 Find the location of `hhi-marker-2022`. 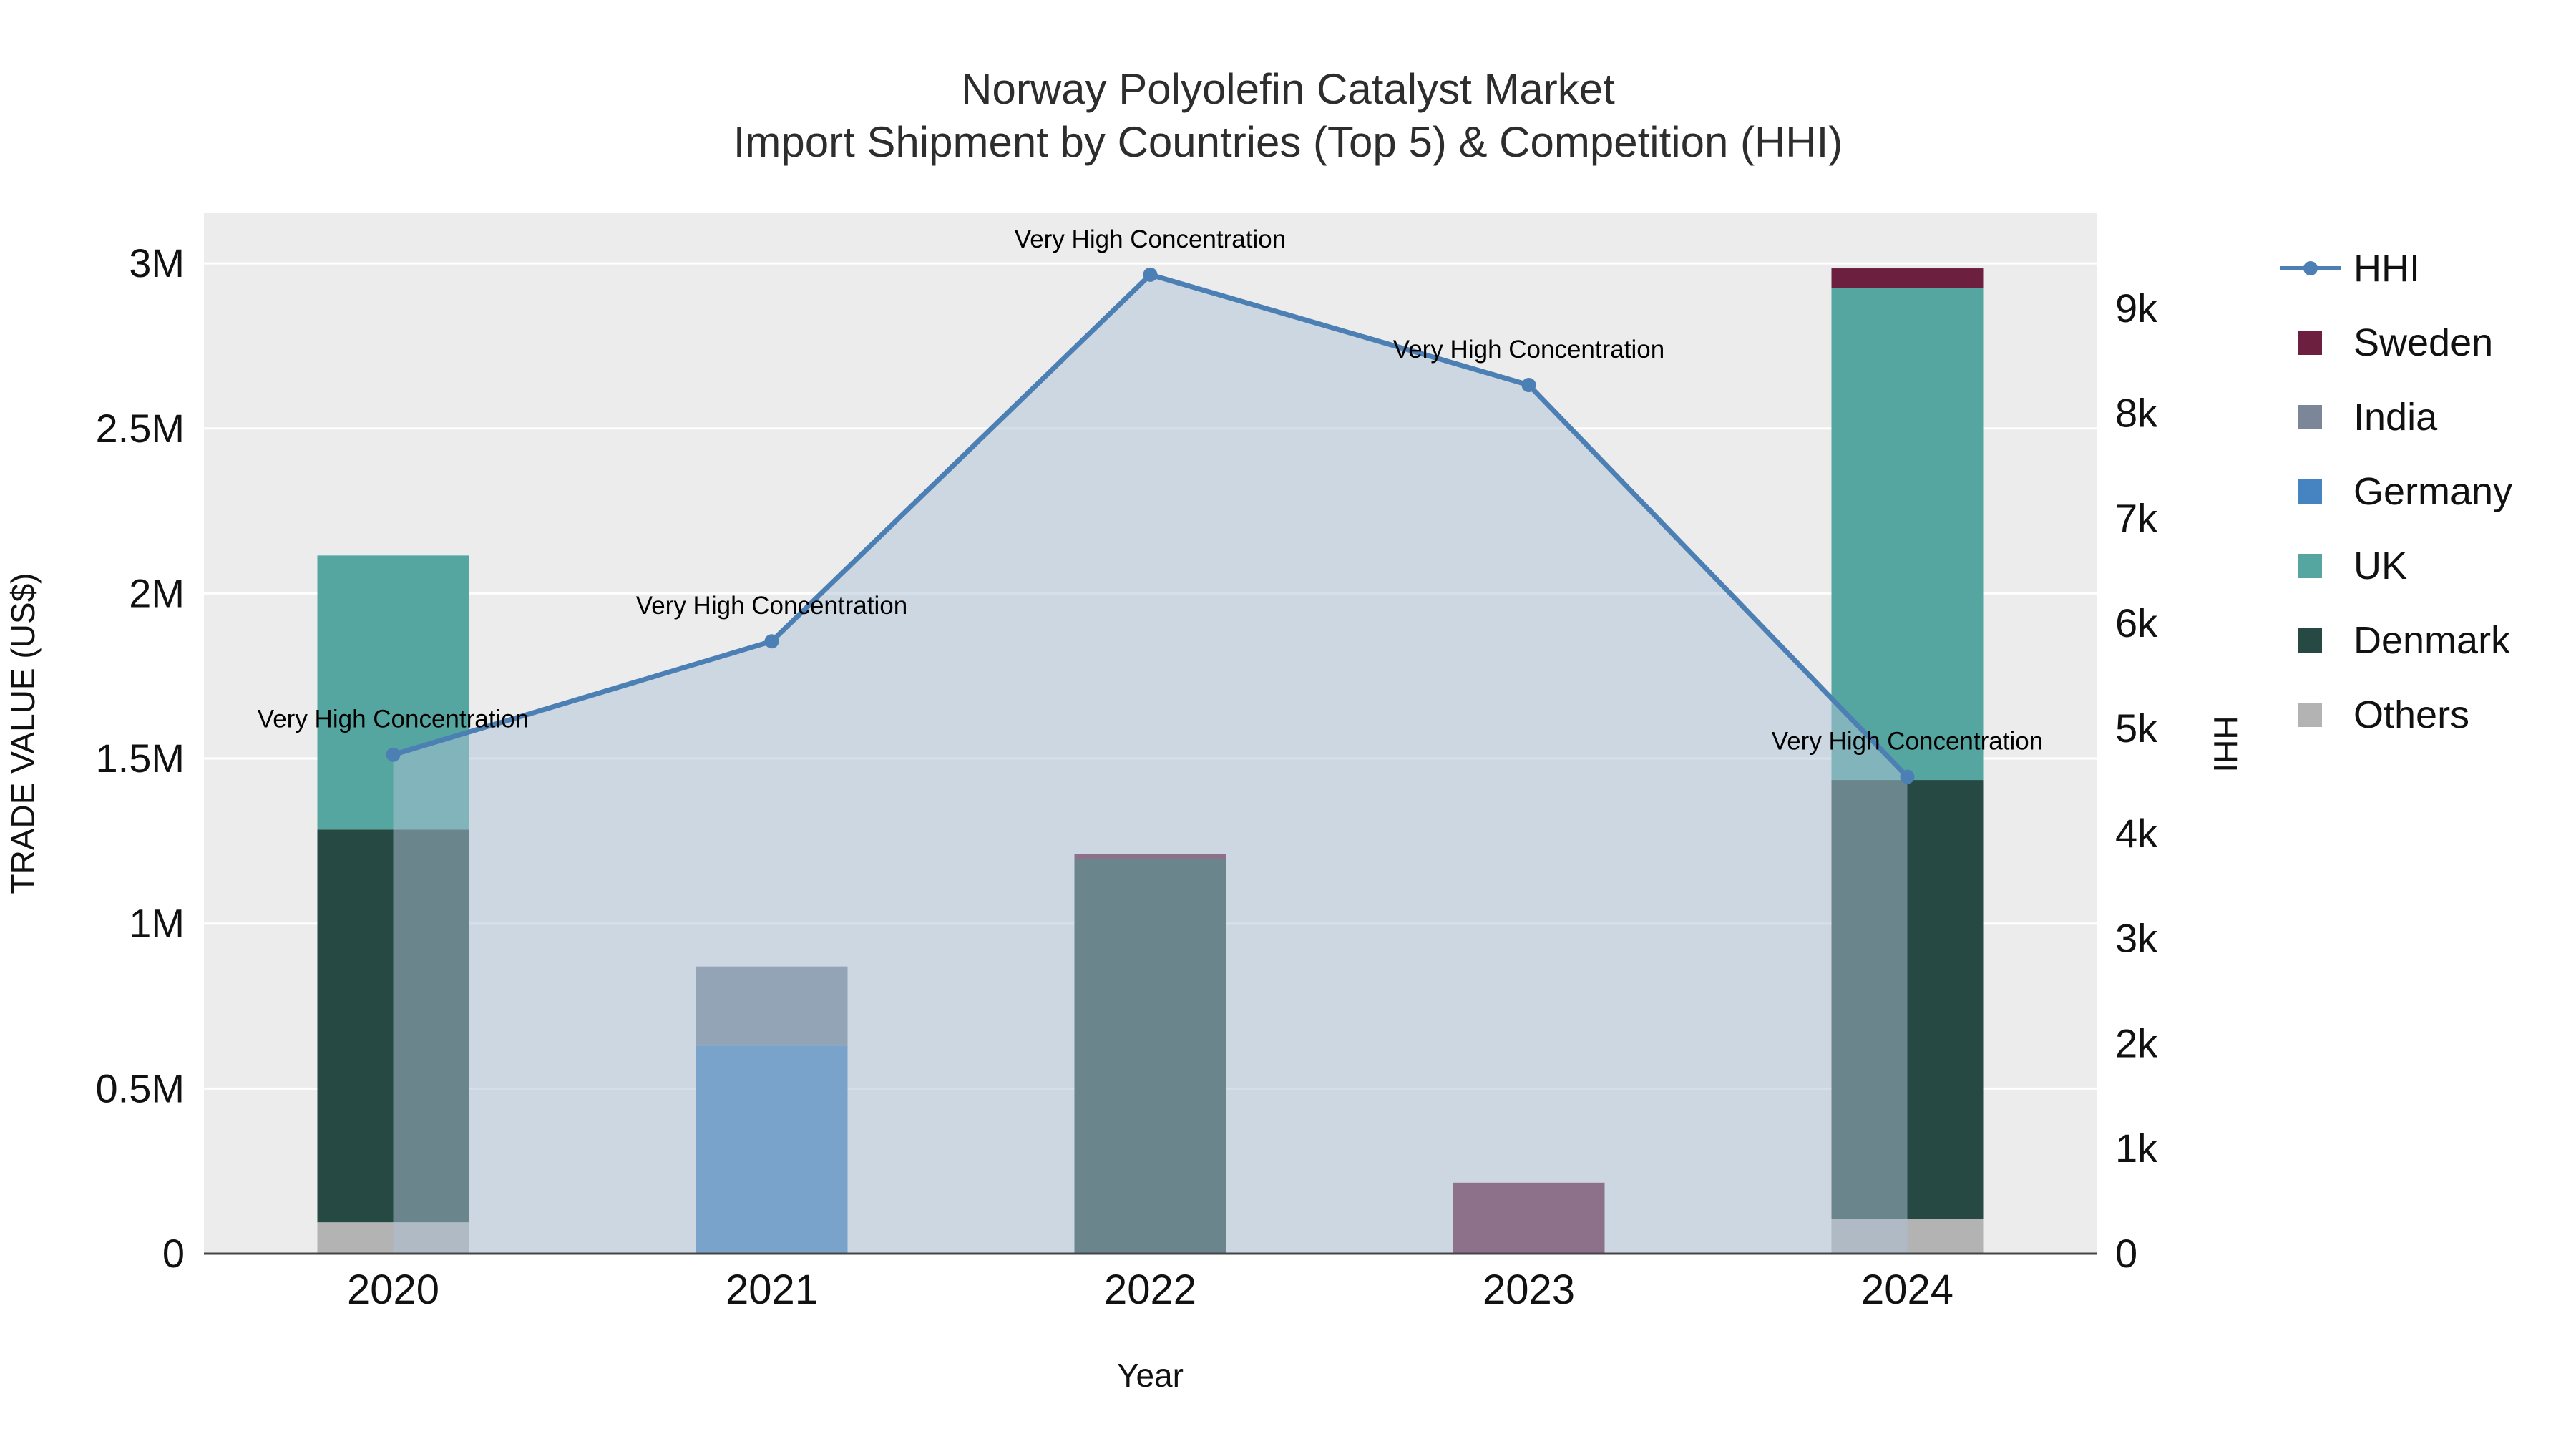

hhi-marker-2022 is located at coordinates (1150, 274).